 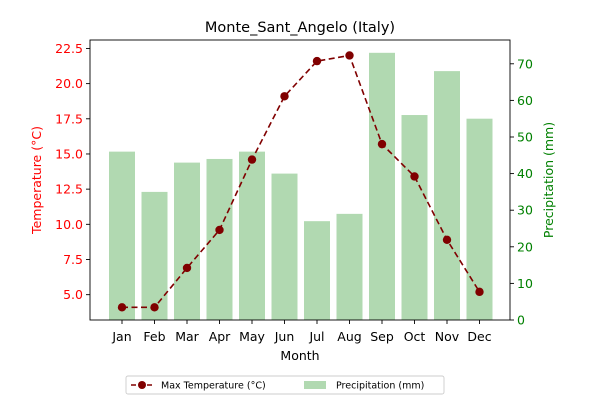 What do you see at coordinates (69, 224) in the screenshot?
I see `left-tick-label: 10.0` at bounding box center [69, 224].